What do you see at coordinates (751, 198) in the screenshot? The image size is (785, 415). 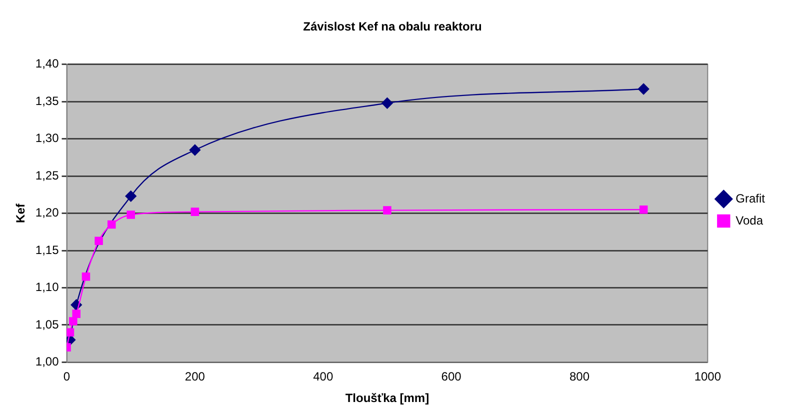 I see `legend-label: Grafit` at bounding box center [751, 198].